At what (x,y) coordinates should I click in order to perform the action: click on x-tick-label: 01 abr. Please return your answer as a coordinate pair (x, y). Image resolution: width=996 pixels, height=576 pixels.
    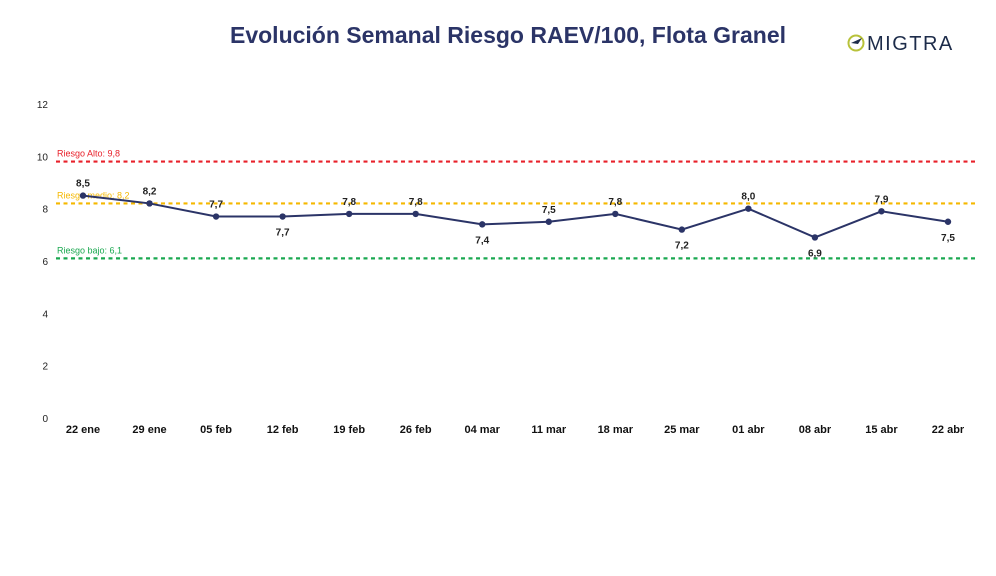
    Looking at the image, I should click on (748, 430).